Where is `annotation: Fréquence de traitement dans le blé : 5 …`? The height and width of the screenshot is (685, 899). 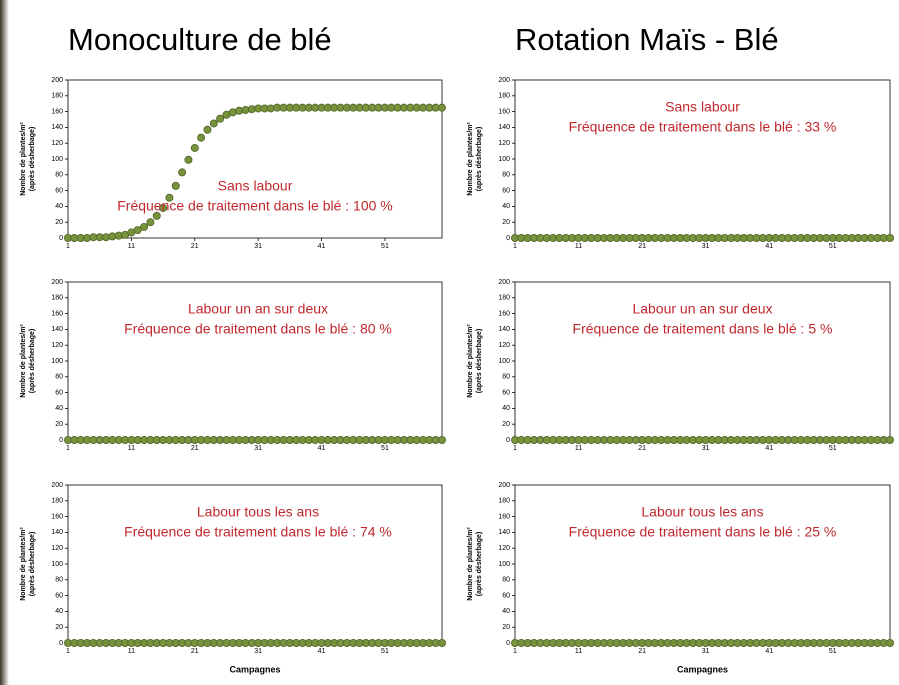 annotation: Fréquence de traitement dans le blé : 5 … is located at coordinates (703, 329).